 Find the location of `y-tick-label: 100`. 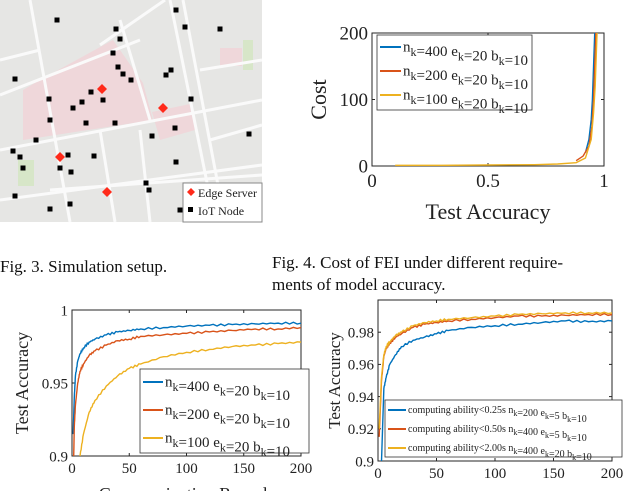

y-tick-label: 100 is located at coordinates (354, 100).